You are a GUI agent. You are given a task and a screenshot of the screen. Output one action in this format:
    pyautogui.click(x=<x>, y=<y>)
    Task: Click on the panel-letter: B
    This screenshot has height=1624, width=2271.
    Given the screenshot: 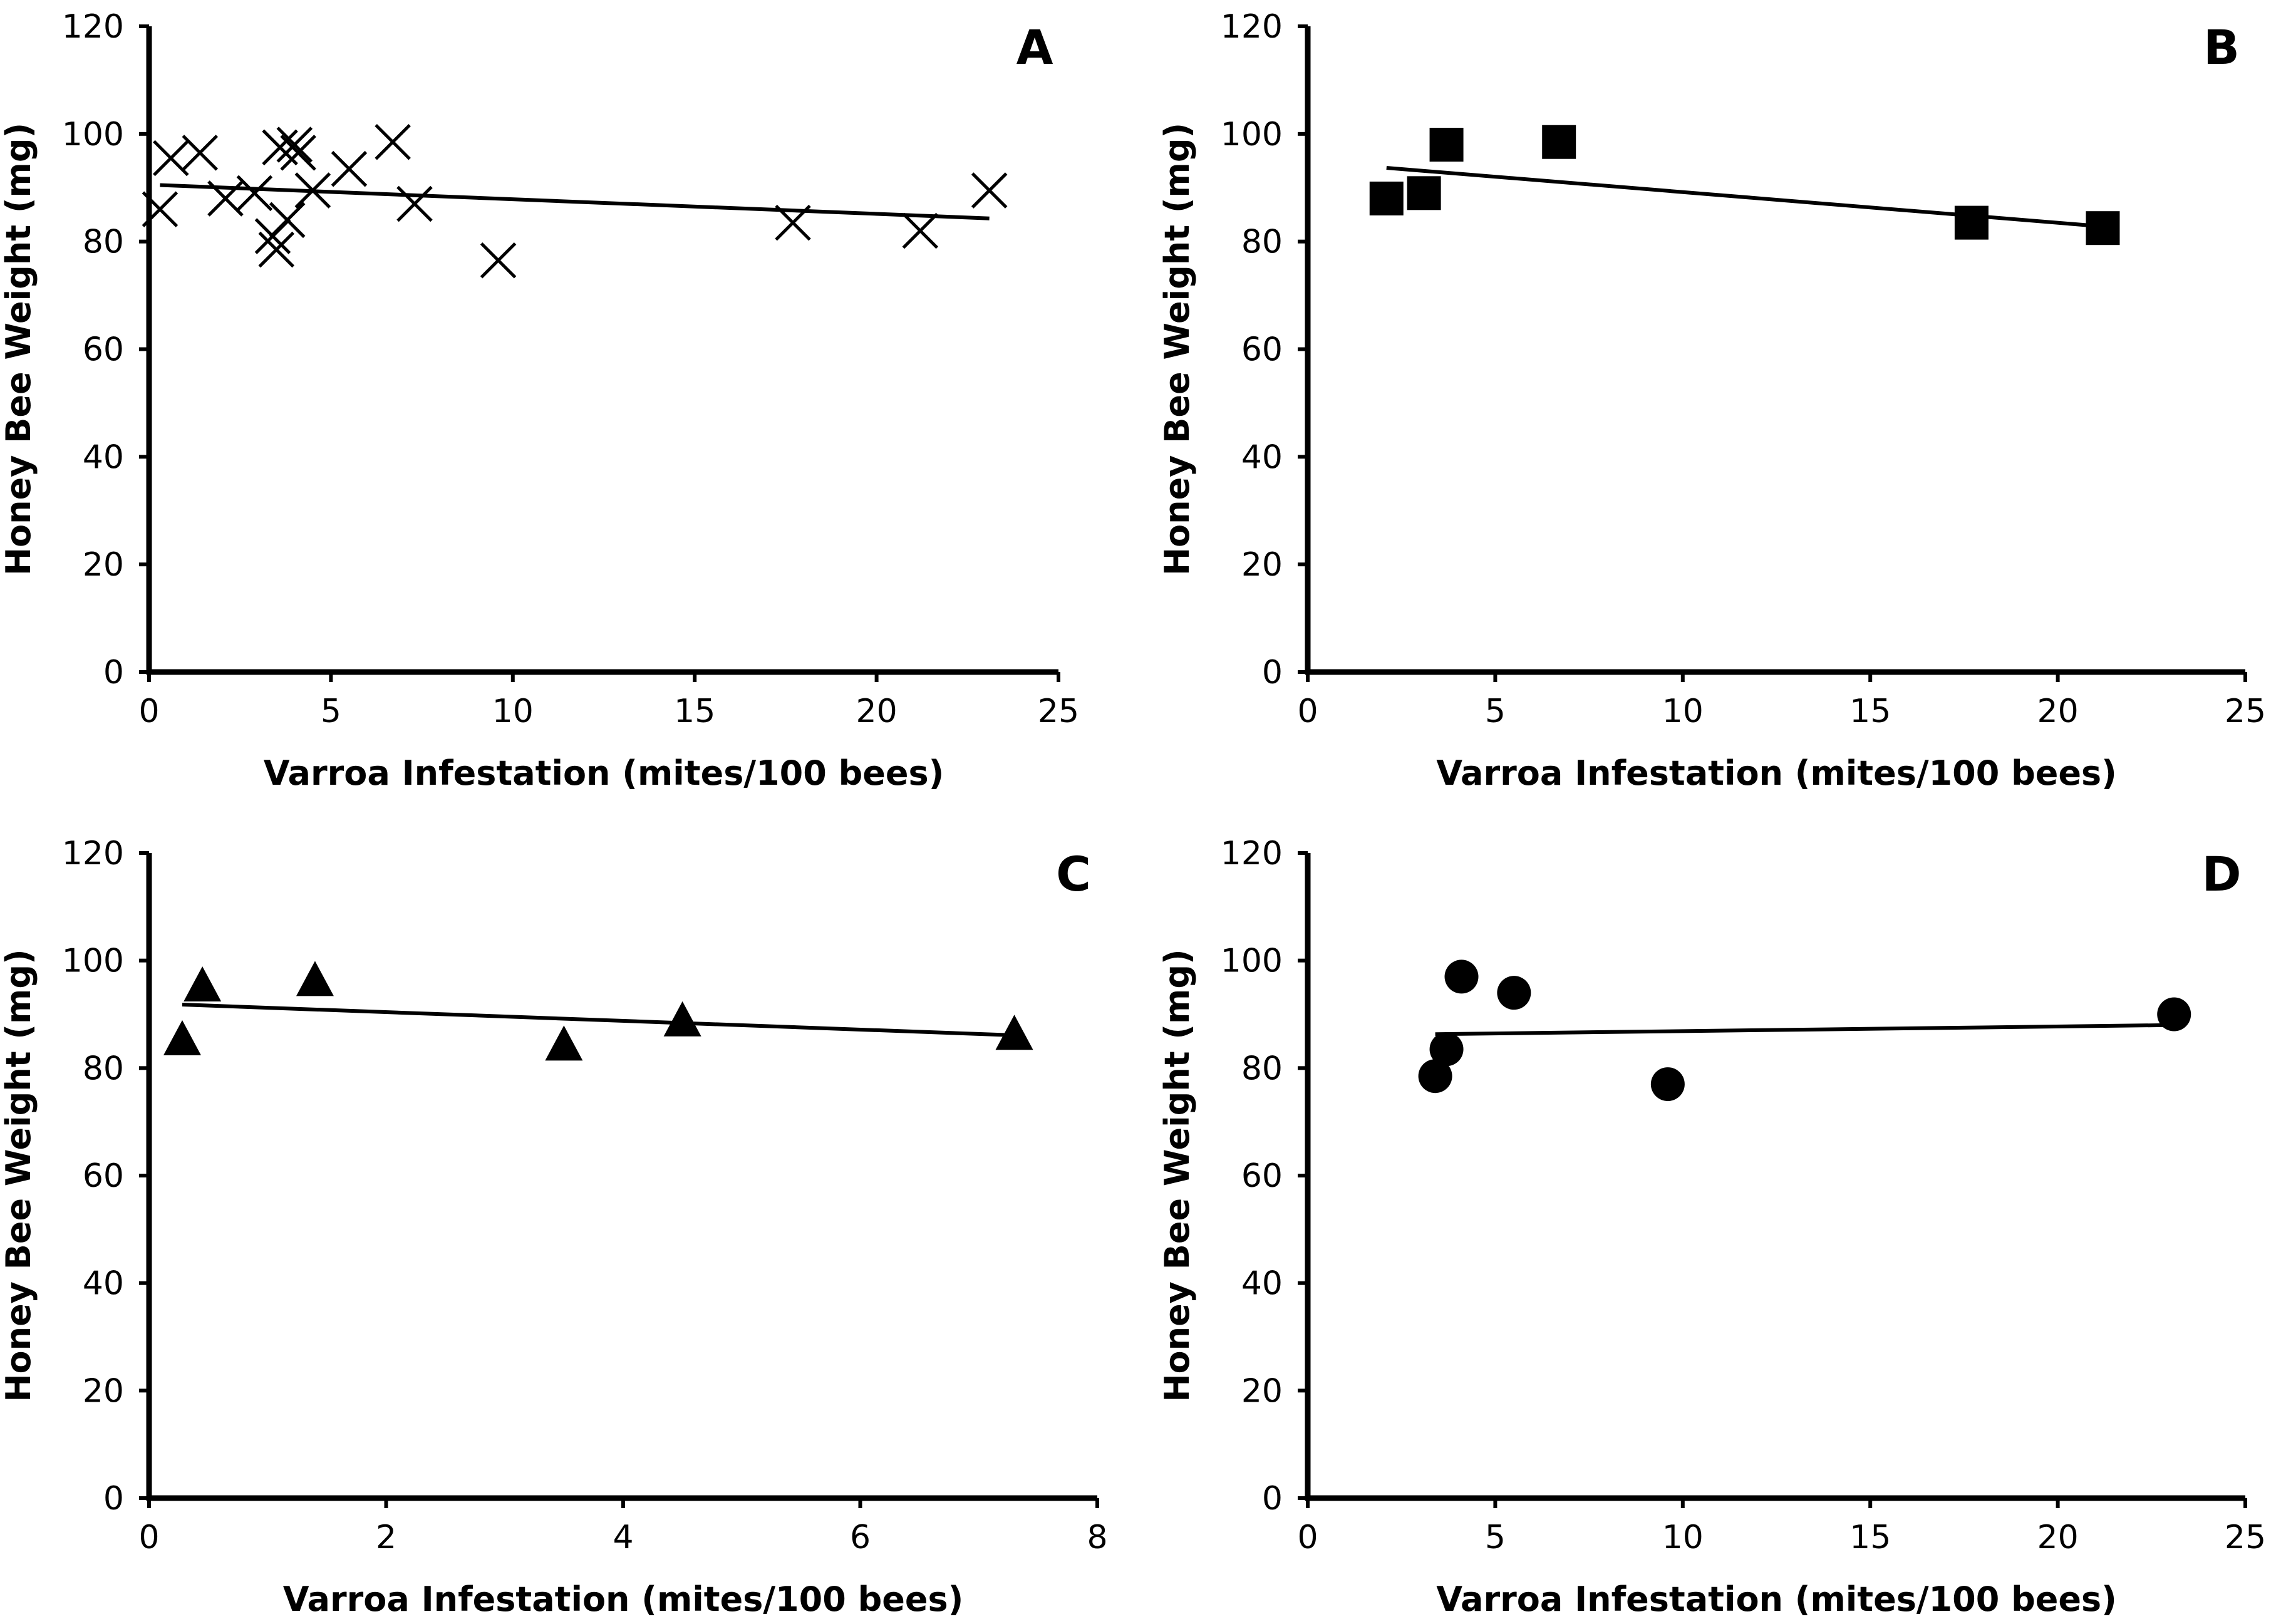 What is the action you would take?
    pyautogui.click(x=2221, y=47)
    